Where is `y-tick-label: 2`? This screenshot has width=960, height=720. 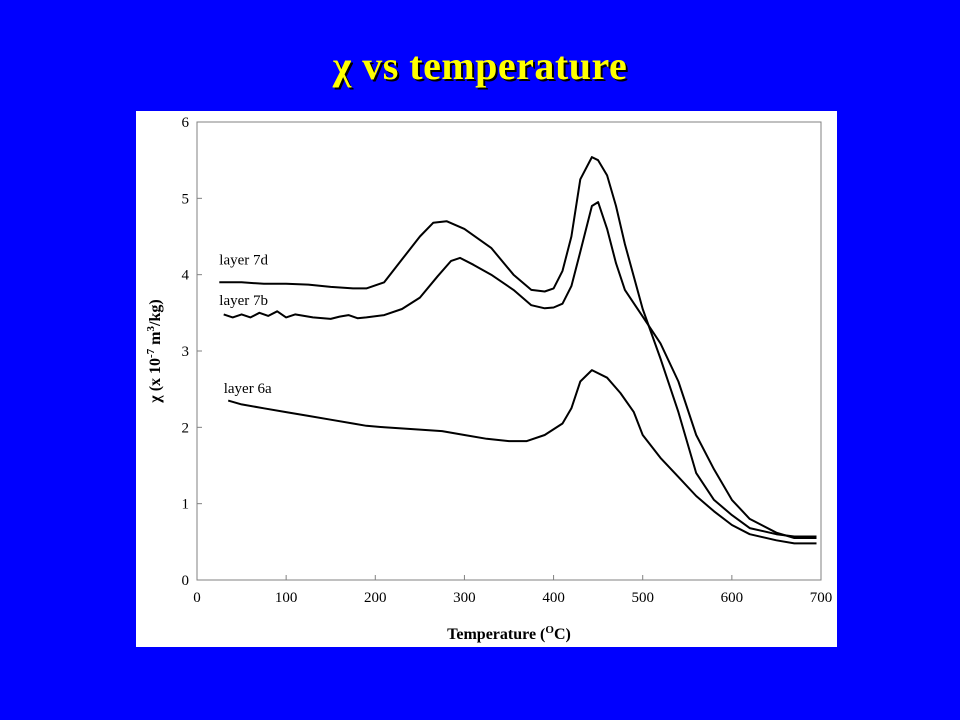 y-tick-label: 2 is located at coordinates (186, 428).